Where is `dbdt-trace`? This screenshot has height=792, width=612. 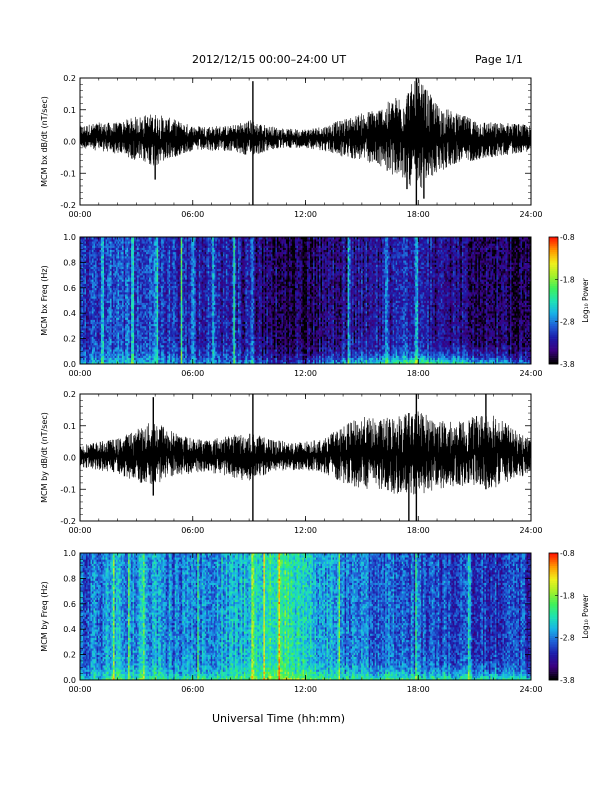 dbdt-trace is located at coordinates (305, 133).